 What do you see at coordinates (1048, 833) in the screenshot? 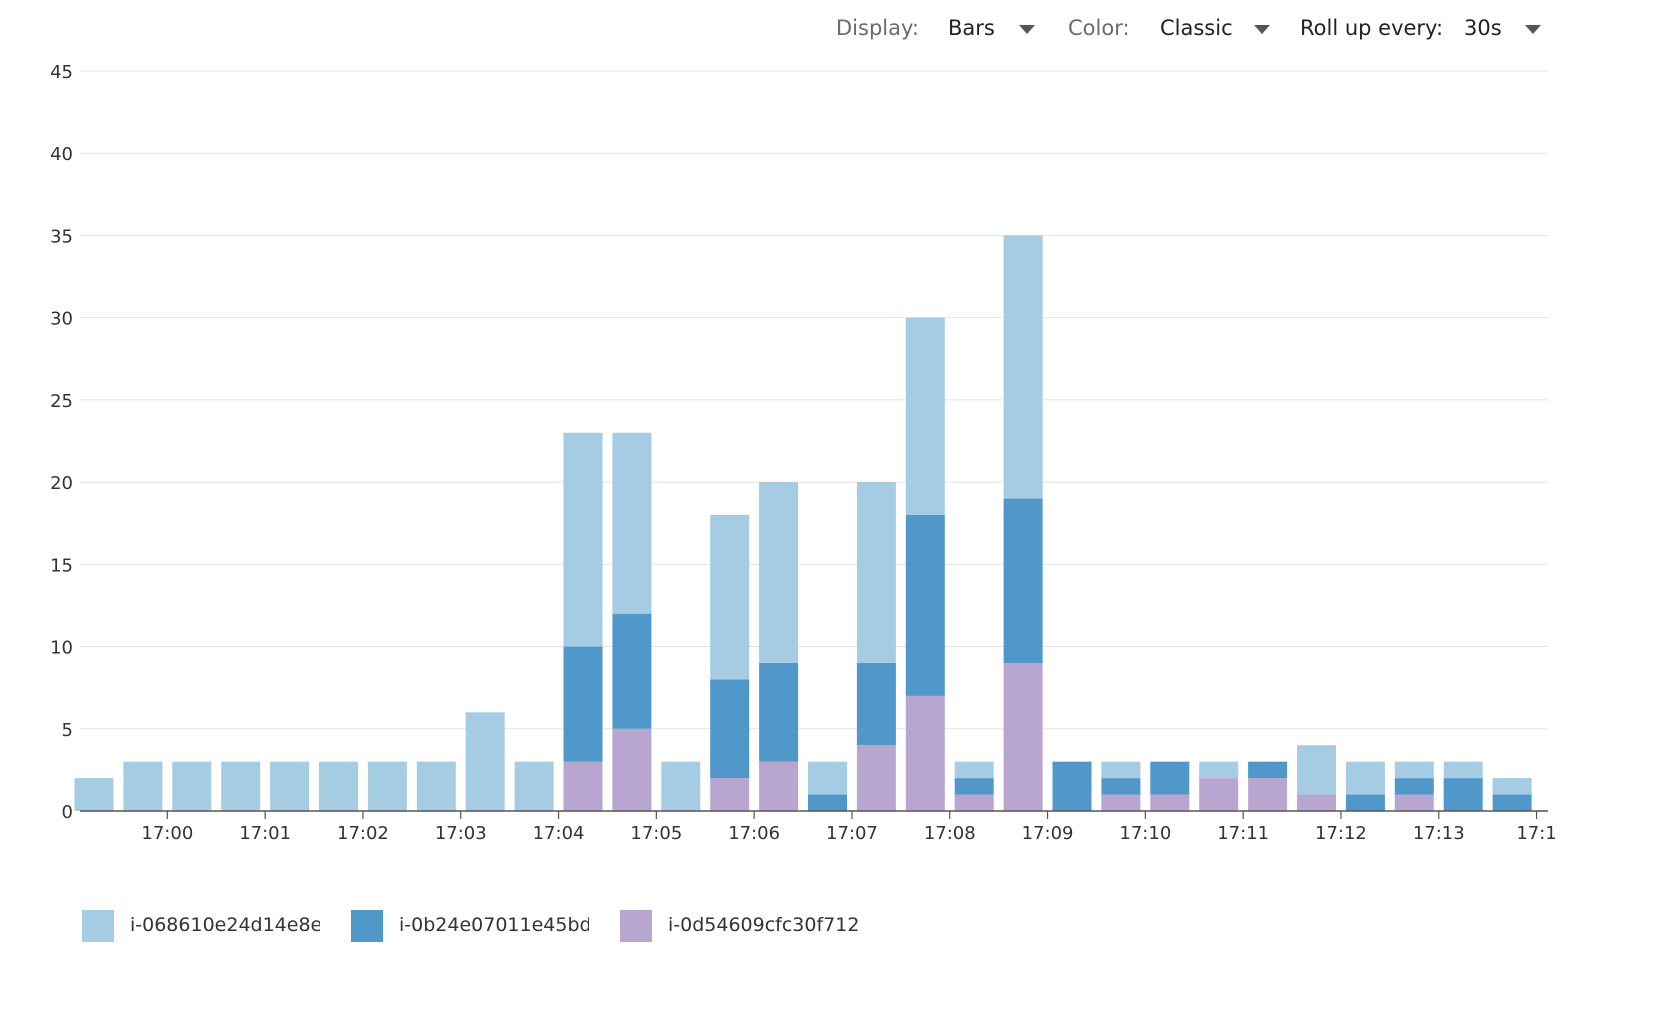
I see `x-tick-label: 17:09` at bounding box center [1048, 833].